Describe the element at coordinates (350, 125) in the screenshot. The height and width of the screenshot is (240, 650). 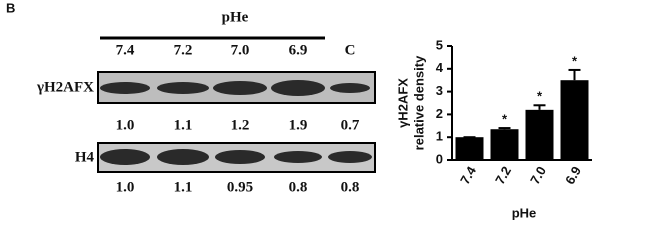
I see `density-value: 0.7` at that location.